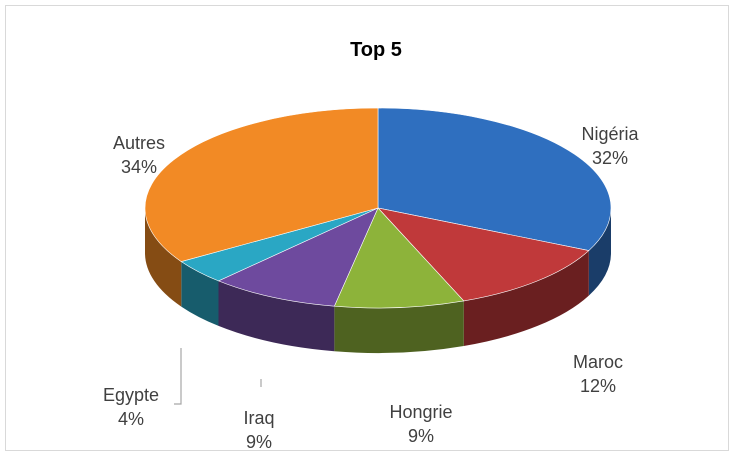  Describe the element at coordinates (178, 376) in the screenshot. I see `leader-line-egypte` at that location.